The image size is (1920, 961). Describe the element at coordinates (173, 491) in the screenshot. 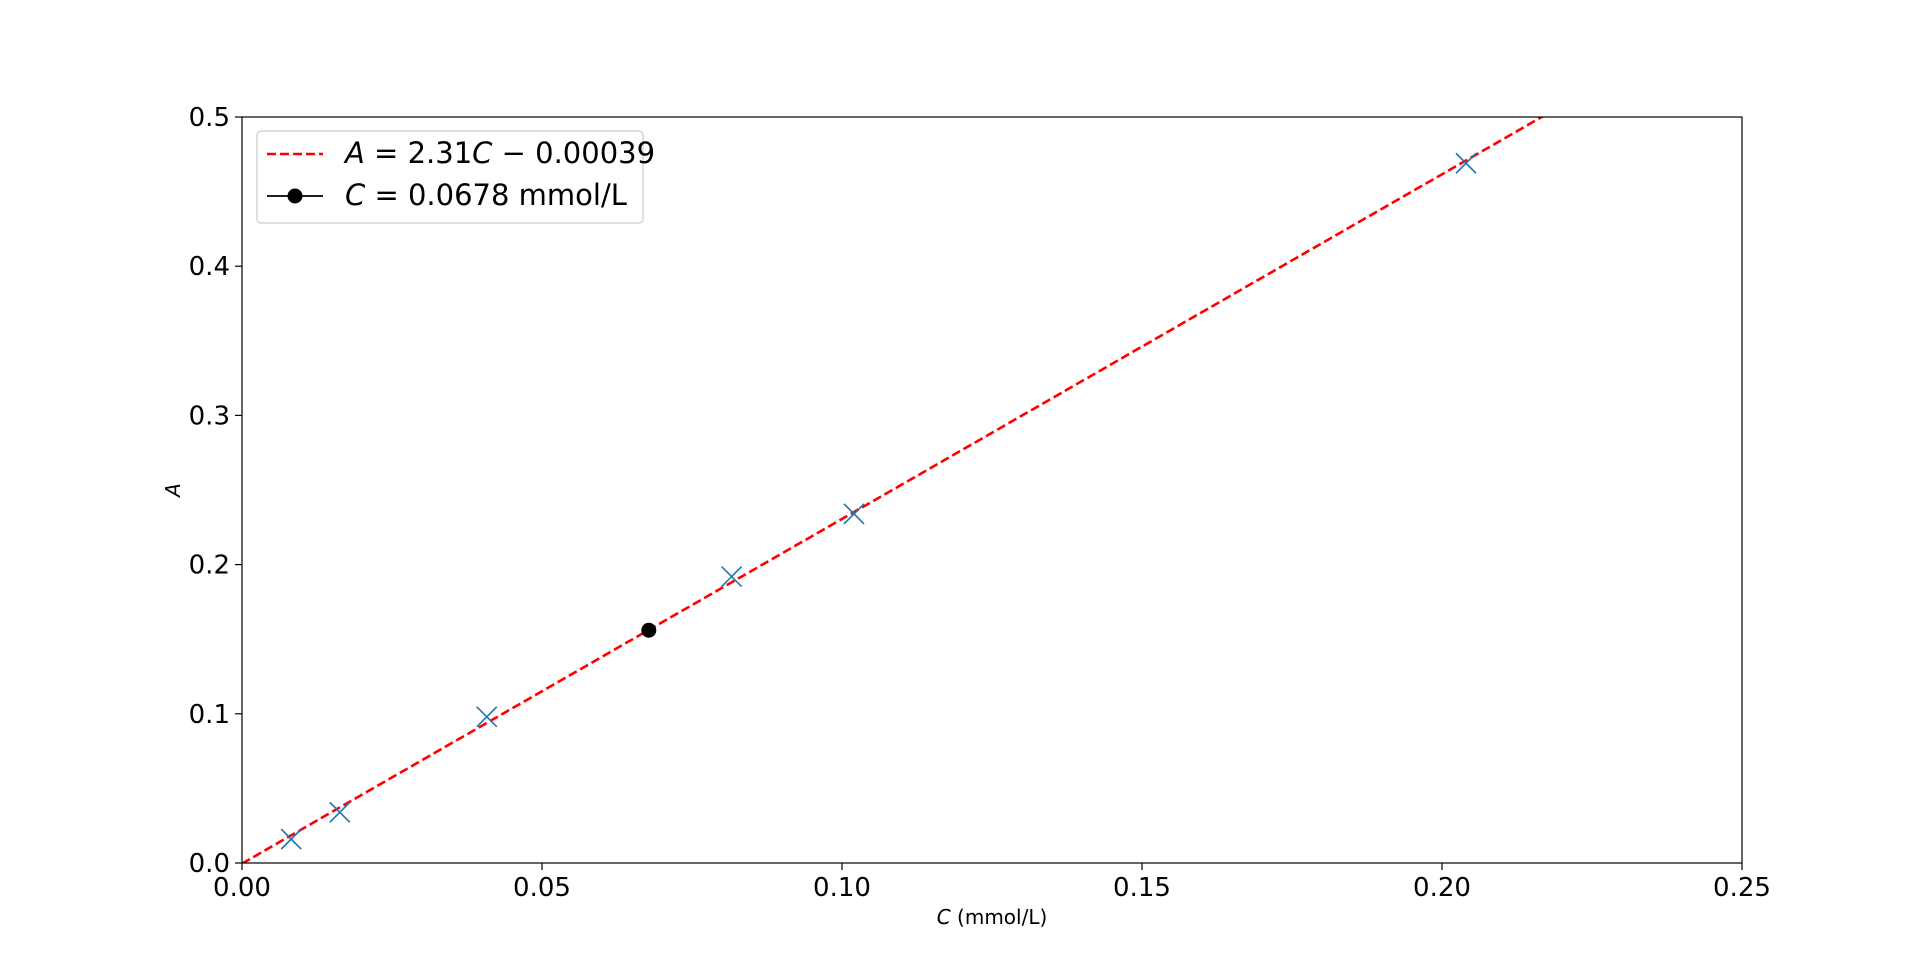

I see `y-axis-label: A` at that location.